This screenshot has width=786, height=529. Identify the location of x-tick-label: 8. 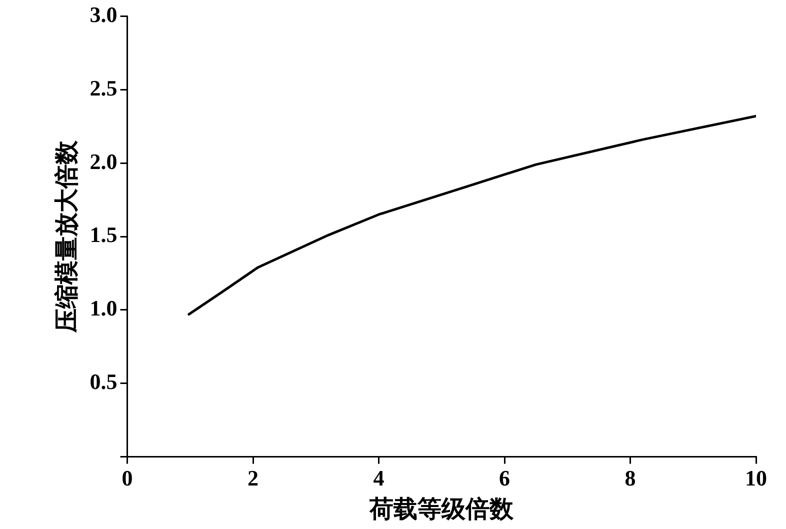
(630, 478).